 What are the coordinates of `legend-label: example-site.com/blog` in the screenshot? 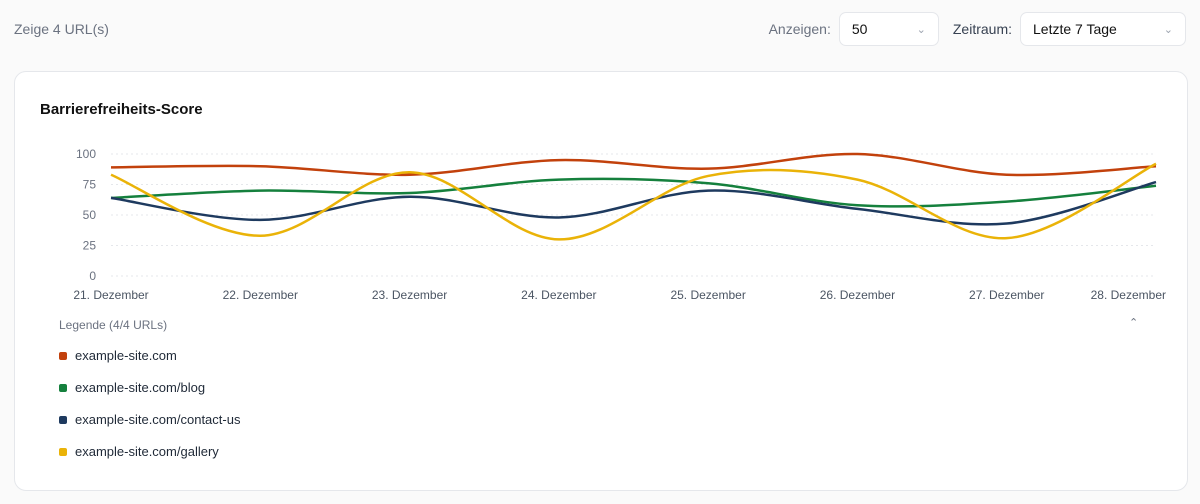 It's located at (140, 387).